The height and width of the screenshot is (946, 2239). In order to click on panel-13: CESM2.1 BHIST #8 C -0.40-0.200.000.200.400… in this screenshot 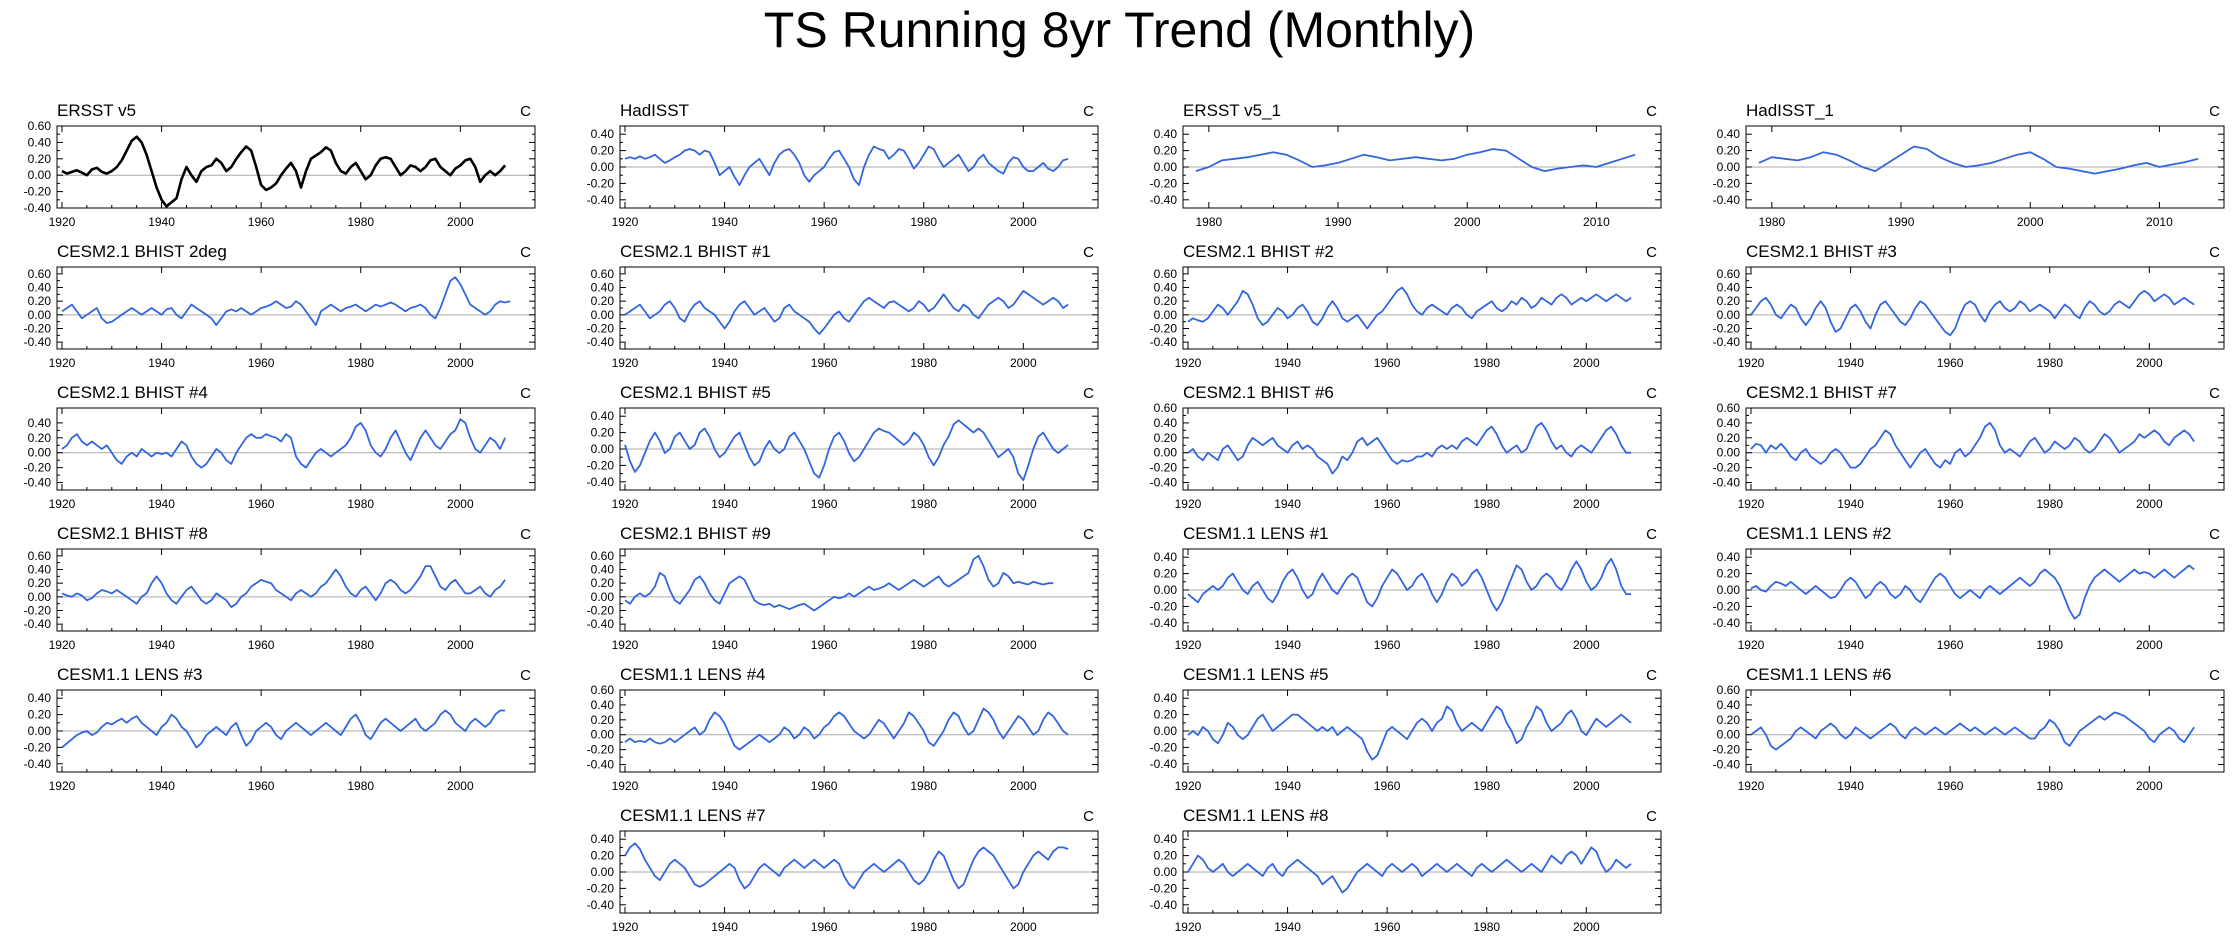, I will do `click(280, 588)`.